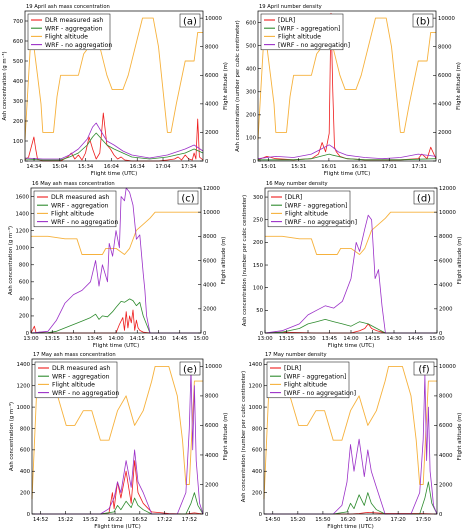 Image resolution: width=474 pixels, height=529 pixels. Describe the element at coordinates (94, 339) in the screenshot. I see `x-tick-label: 13:45` at that location.